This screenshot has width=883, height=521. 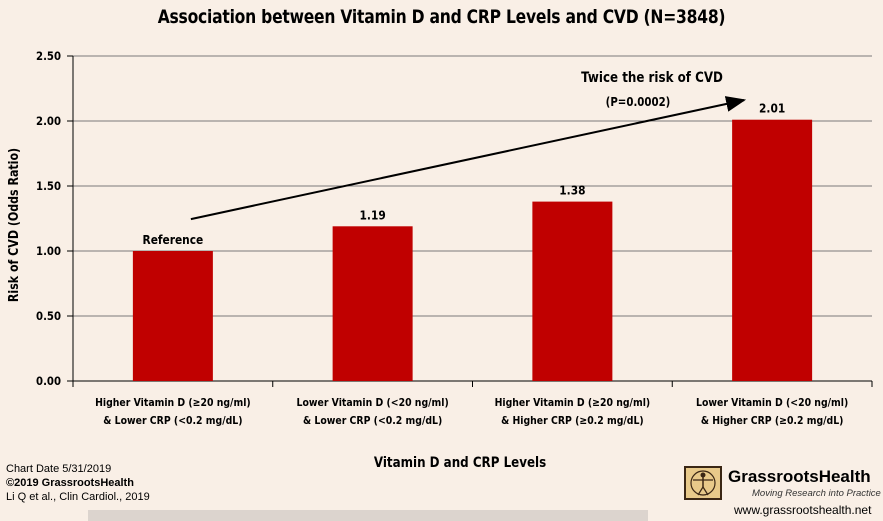 What do you see at coordinates (368, 515) in the screenshot?
I see `viewer-toolbar-ghost` at bounding box center [368, 515].